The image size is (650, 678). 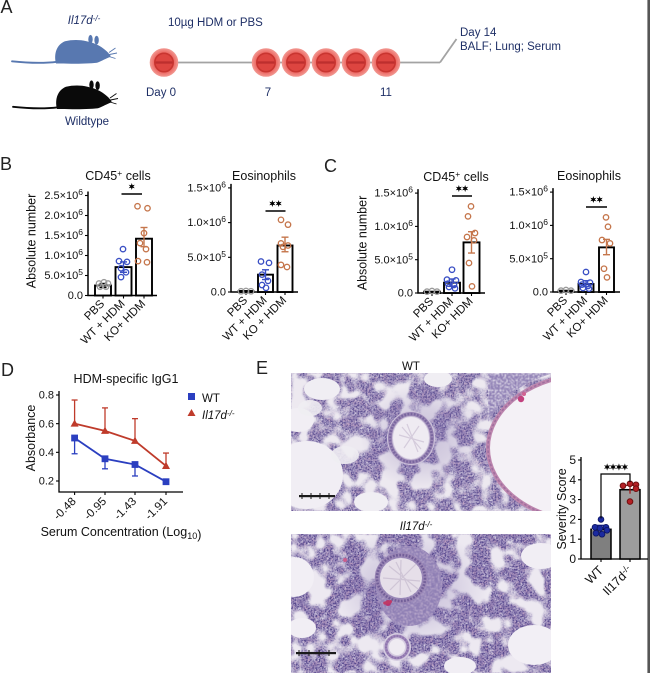 I want to click on svg-text: A, so click(x=7, y=8).